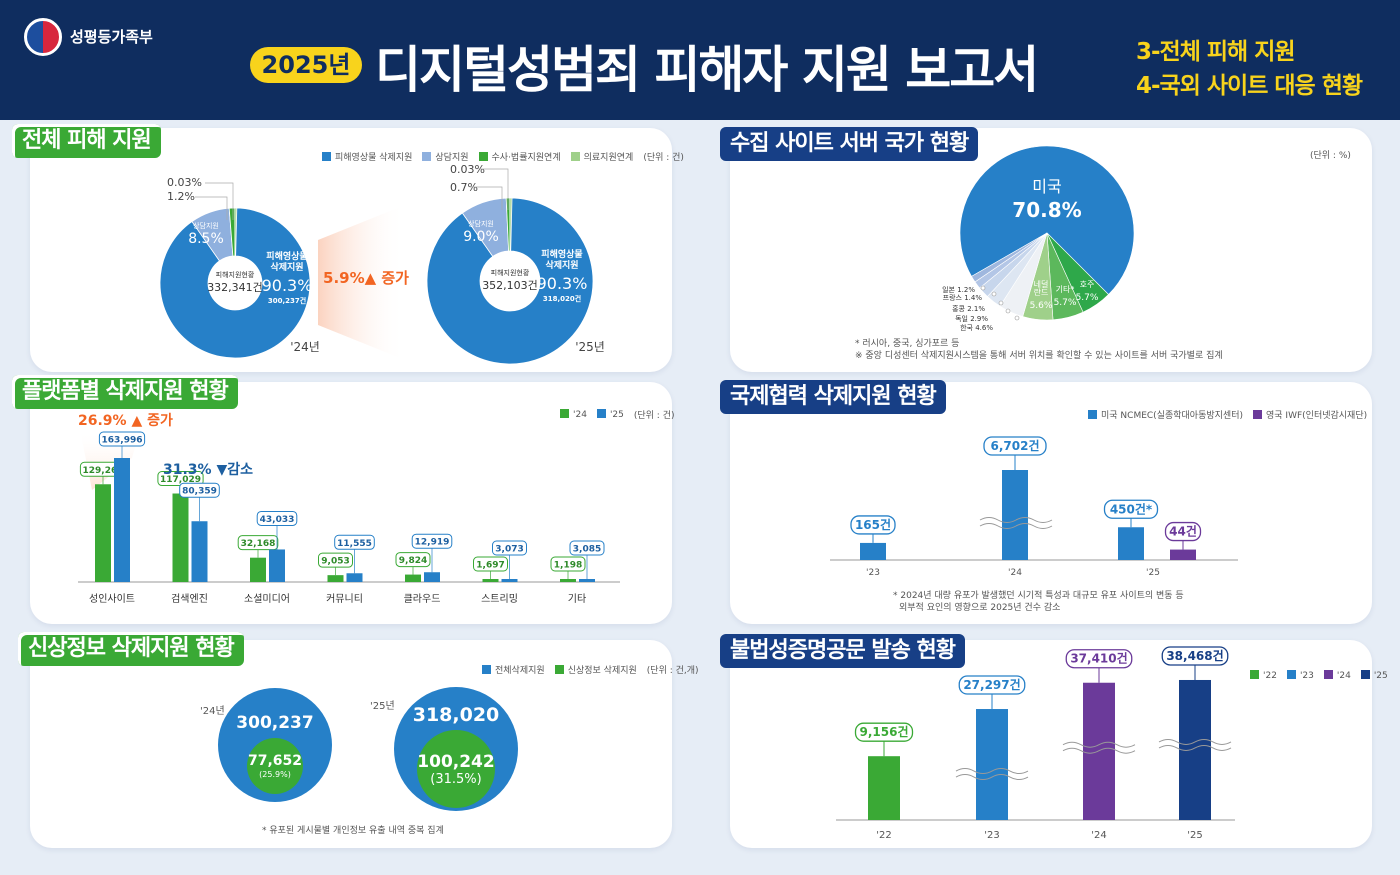  Describe the element at coordinates (189, 599) in the screenshot. I see `x-tick-label: 검색엔진` at that location.